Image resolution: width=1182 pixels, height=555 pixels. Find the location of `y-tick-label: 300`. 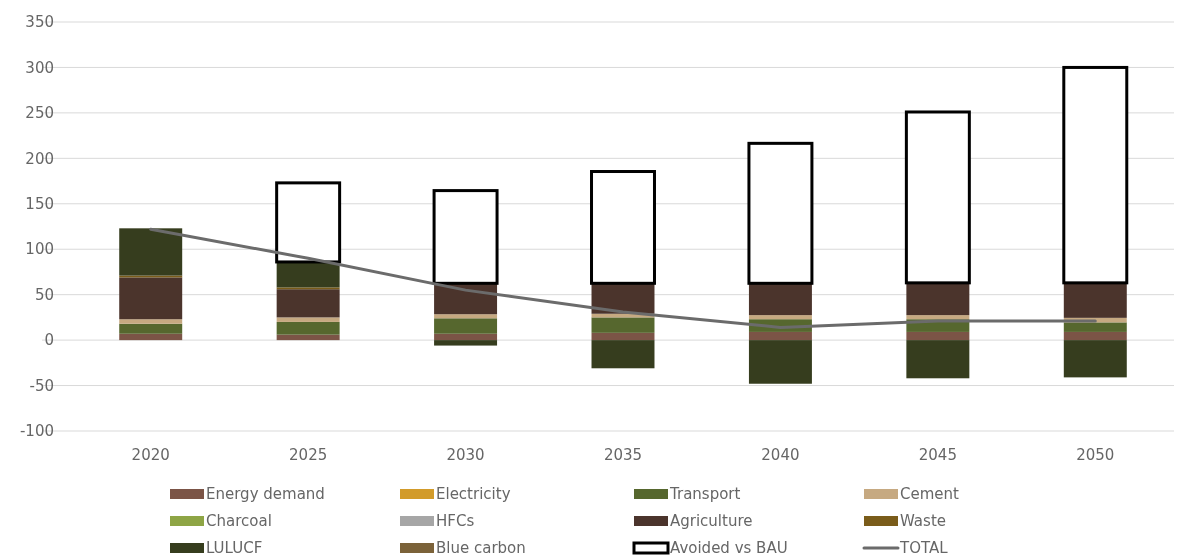

y-tick-label: 300 is located at coordinates (39, 67).